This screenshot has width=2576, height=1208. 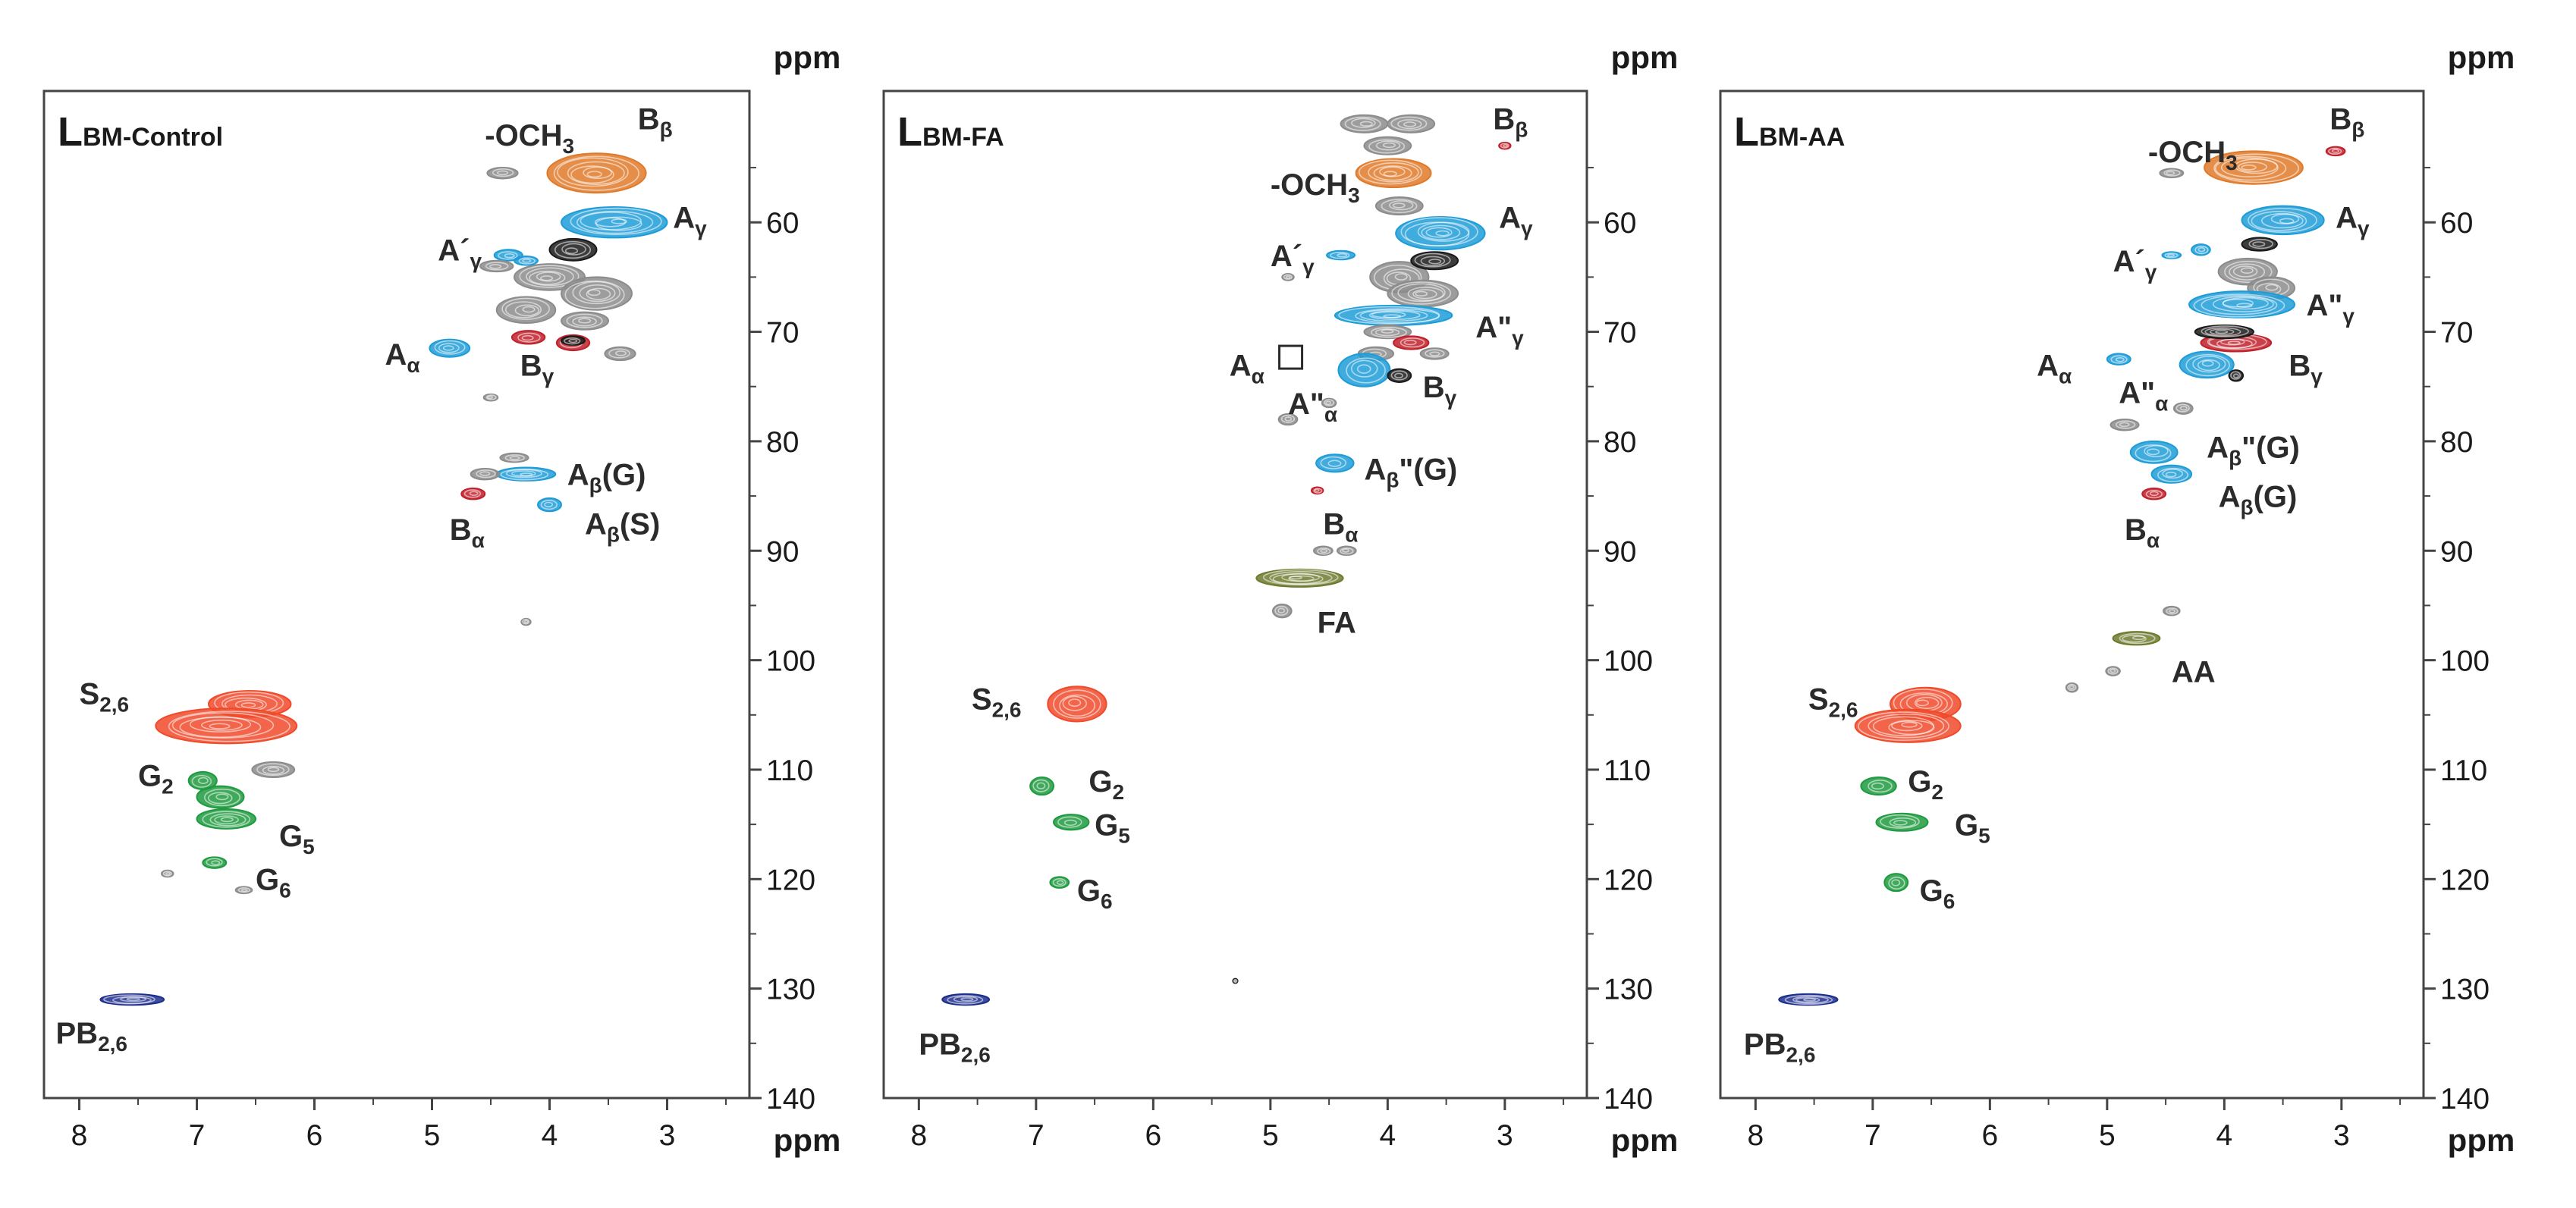 I want to click on y-tick-label: 70, so click(x=2456, y=334).